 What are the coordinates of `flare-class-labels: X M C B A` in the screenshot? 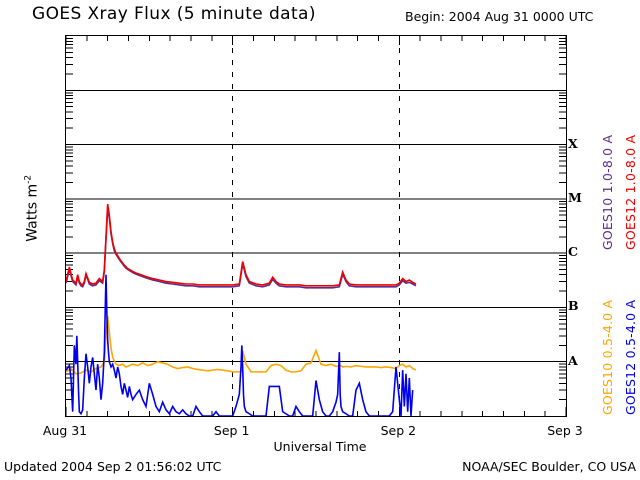 It's located at (576, 240).